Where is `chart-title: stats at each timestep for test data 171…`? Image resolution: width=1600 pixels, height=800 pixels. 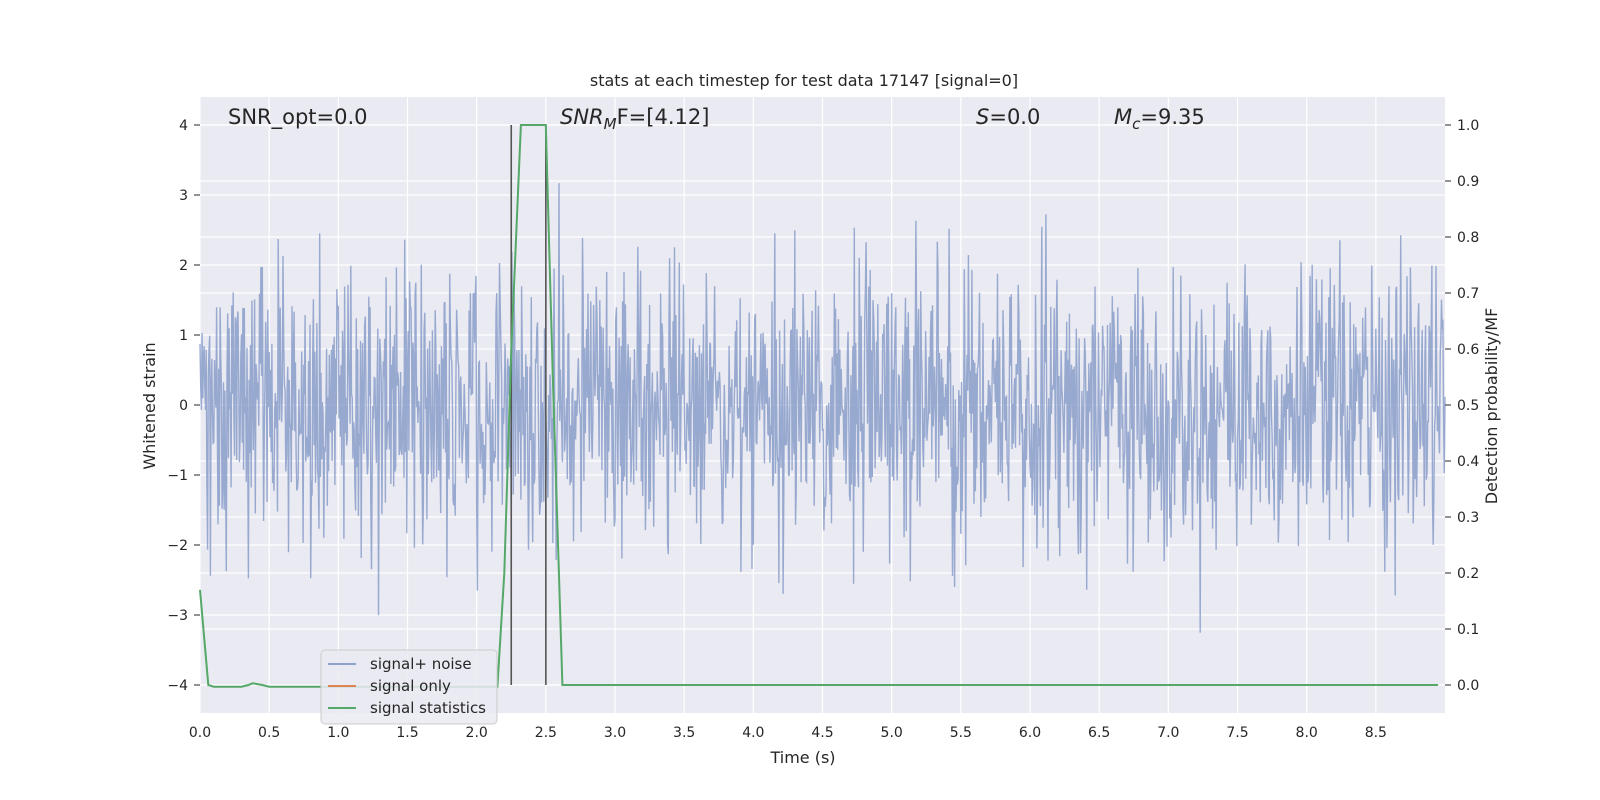 chart-title: stats at each timestep for test data 171… is located at coordinates (804, 80).